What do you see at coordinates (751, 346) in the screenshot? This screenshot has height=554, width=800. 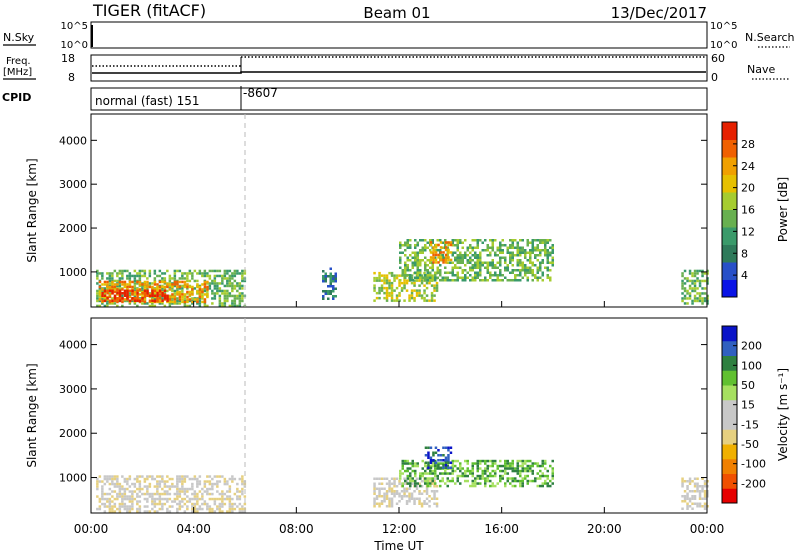 I see `velocity-colorbar-tick-label-8: 200` at bounding box center [751, 346].